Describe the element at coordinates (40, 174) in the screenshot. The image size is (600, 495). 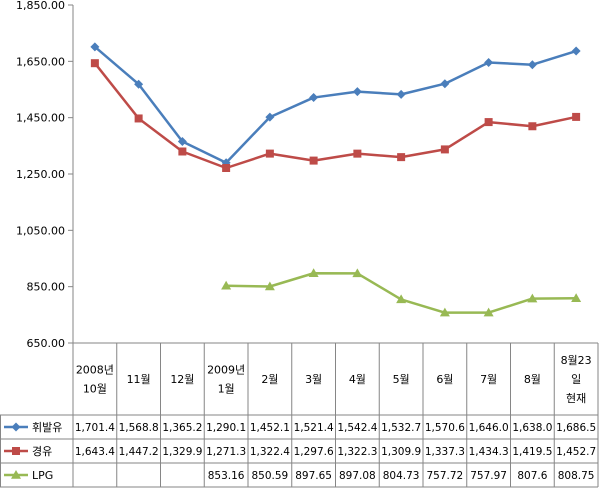
I see `y-tick-label: 1,250.00` at that location.